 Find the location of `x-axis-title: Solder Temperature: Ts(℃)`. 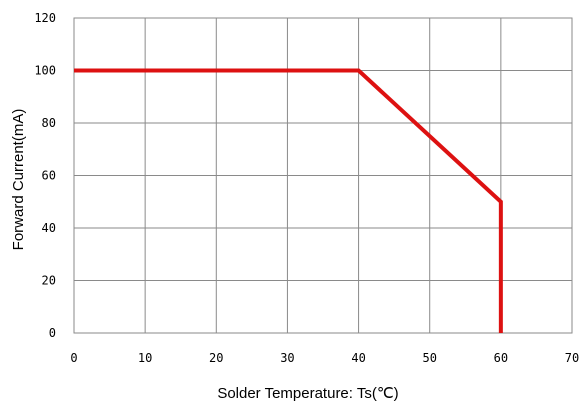

x-axis-title: Solder Temperature: Ts(℃) is located at coordinates (307, 393).